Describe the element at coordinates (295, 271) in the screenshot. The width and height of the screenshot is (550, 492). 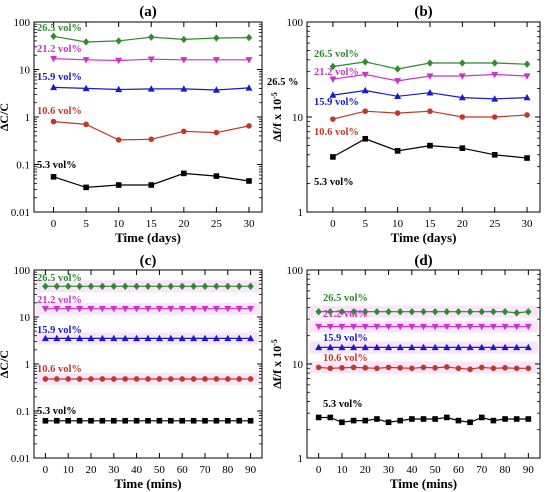
I see `y-tick-label: 100` at that location.